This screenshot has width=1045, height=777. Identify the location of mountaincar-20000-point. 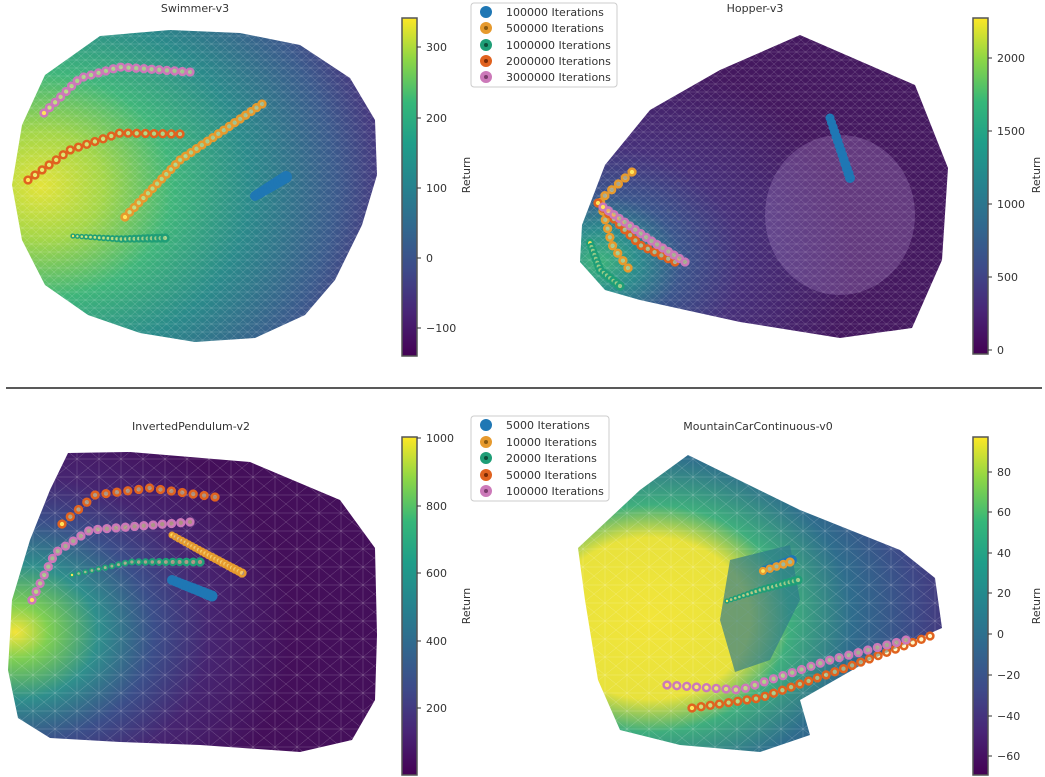
(727, 601).